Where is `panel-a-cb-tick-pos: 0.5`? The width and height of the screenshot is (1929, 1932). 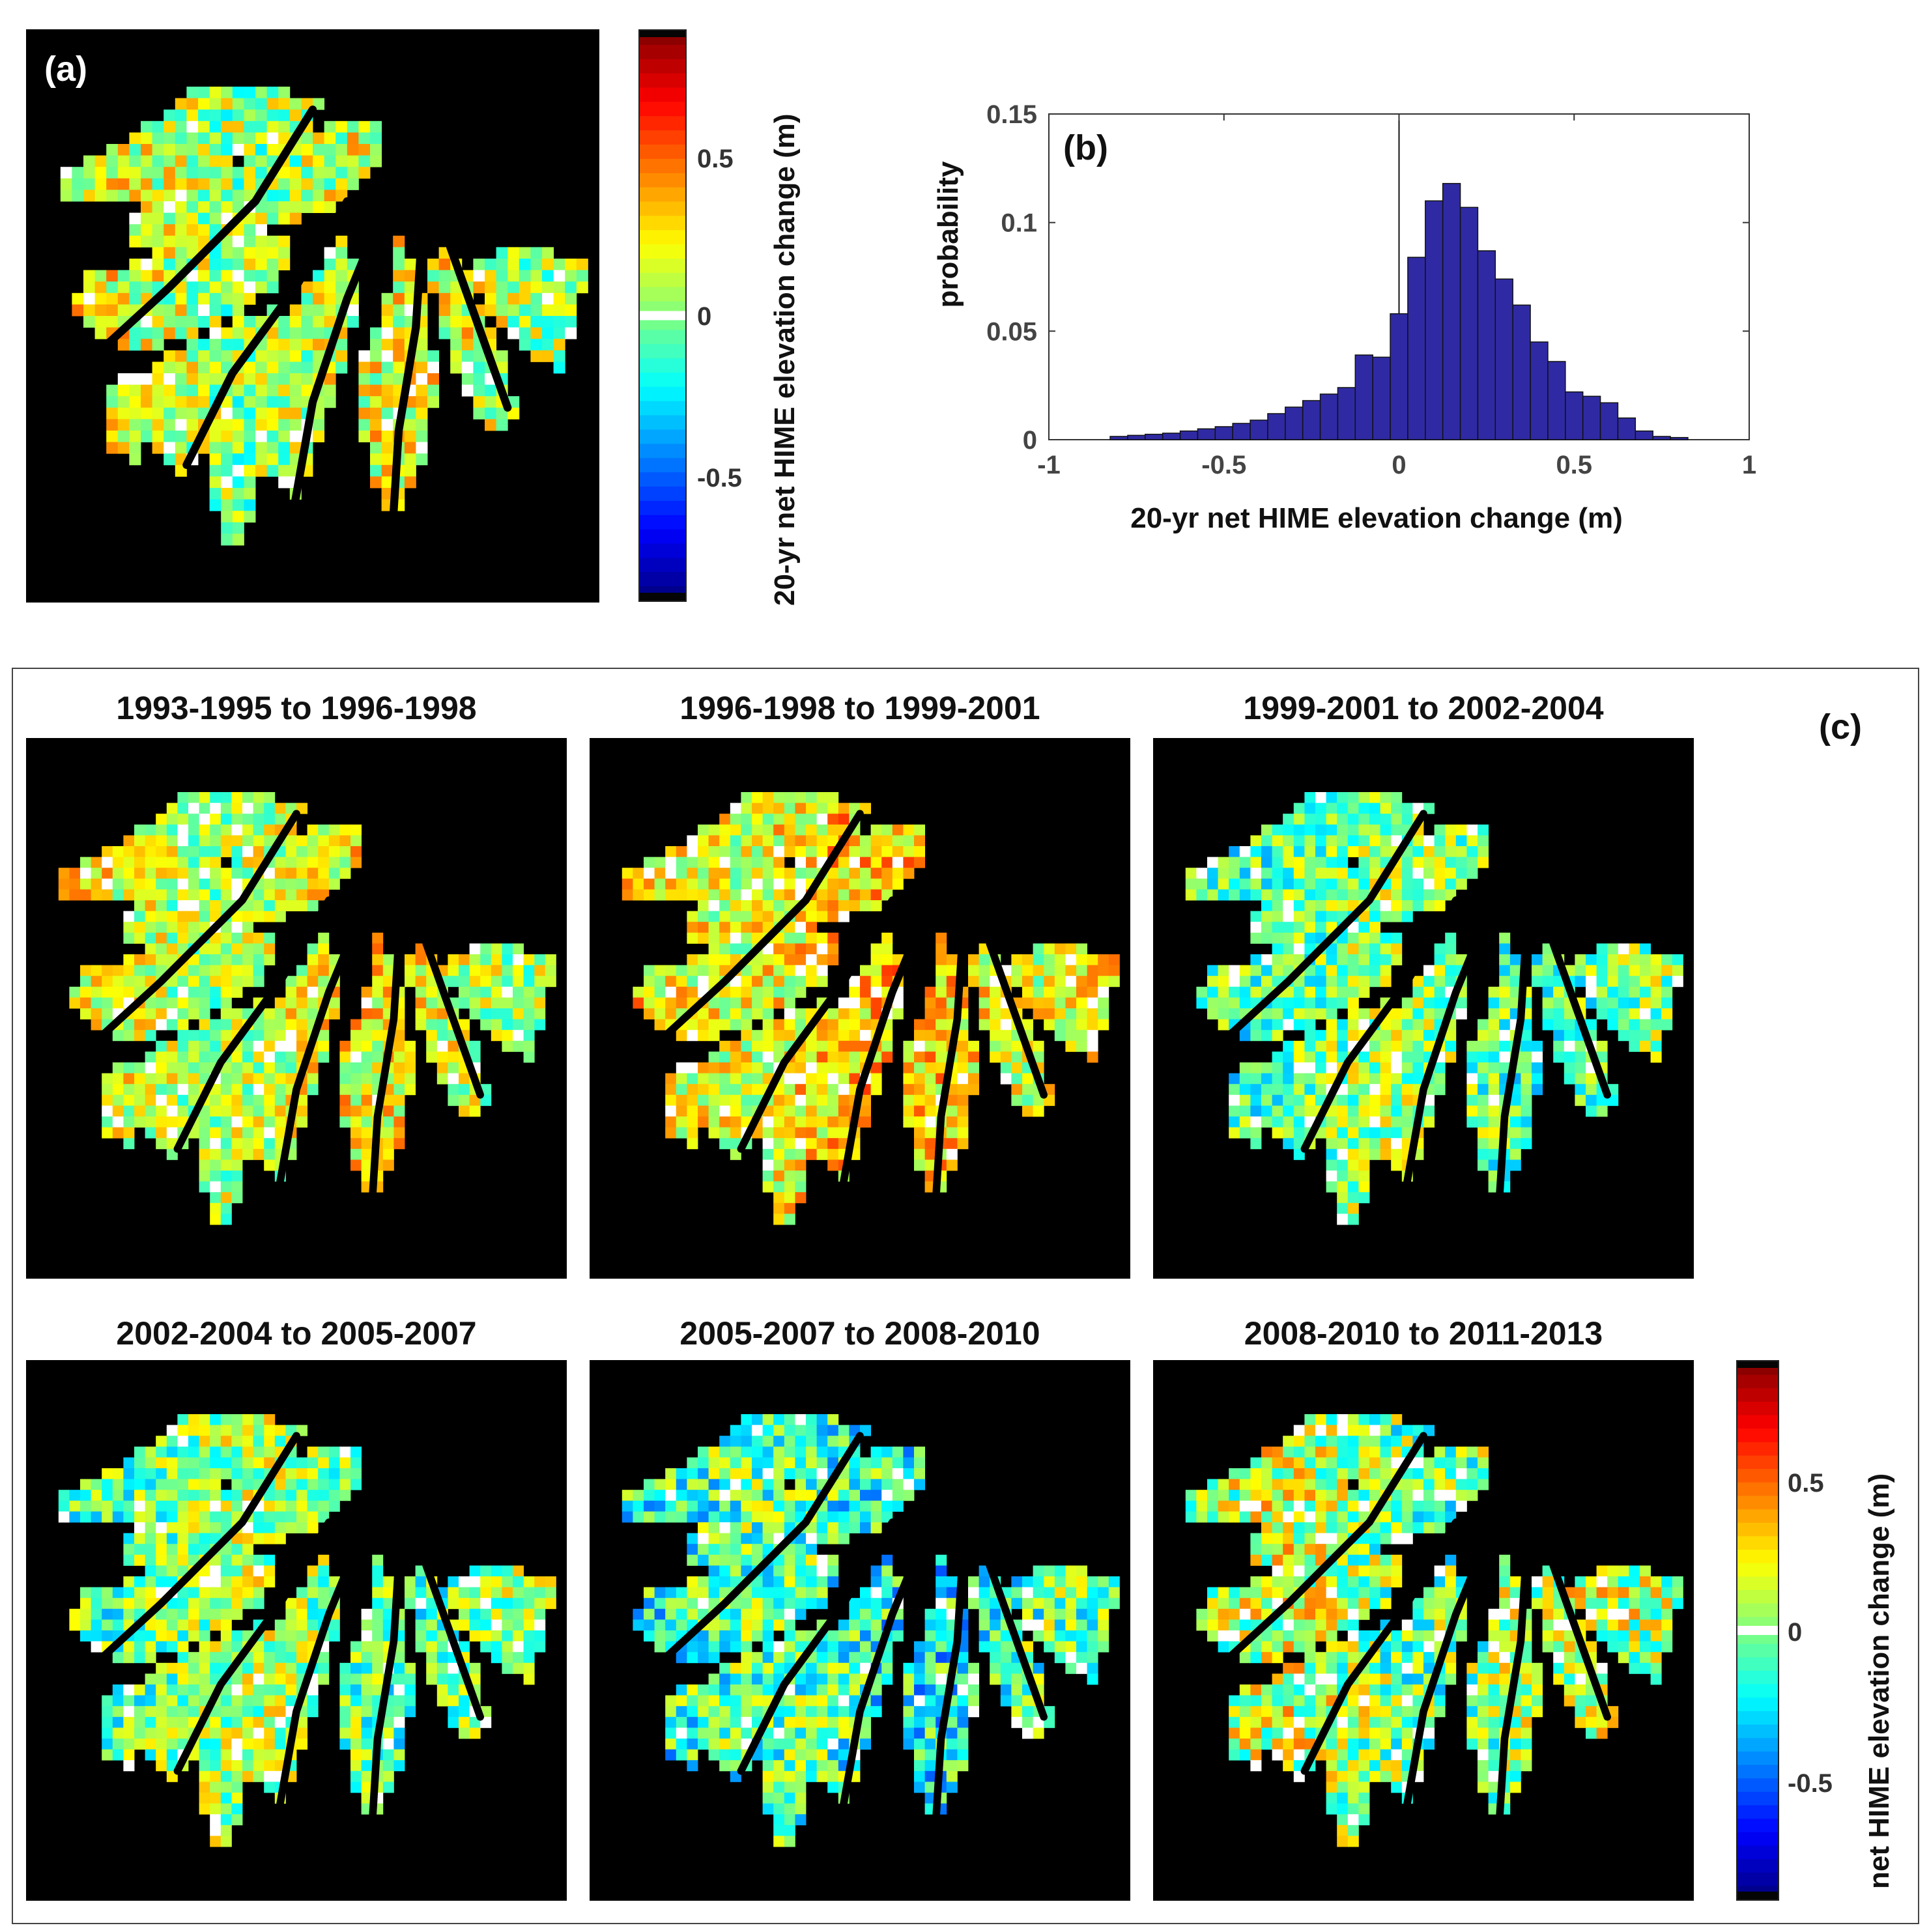
panel-a-cb-tick-pos: 0.5 is located at coordinates (715, 159).